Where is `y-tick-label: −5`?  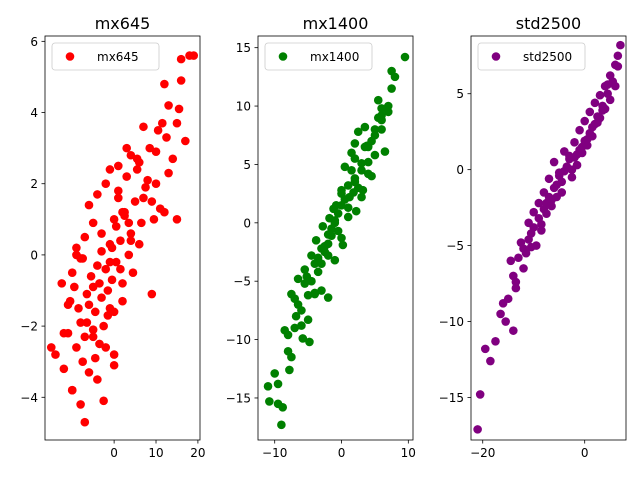 y-tick-label: −5 is located at coordinates (455, 246).